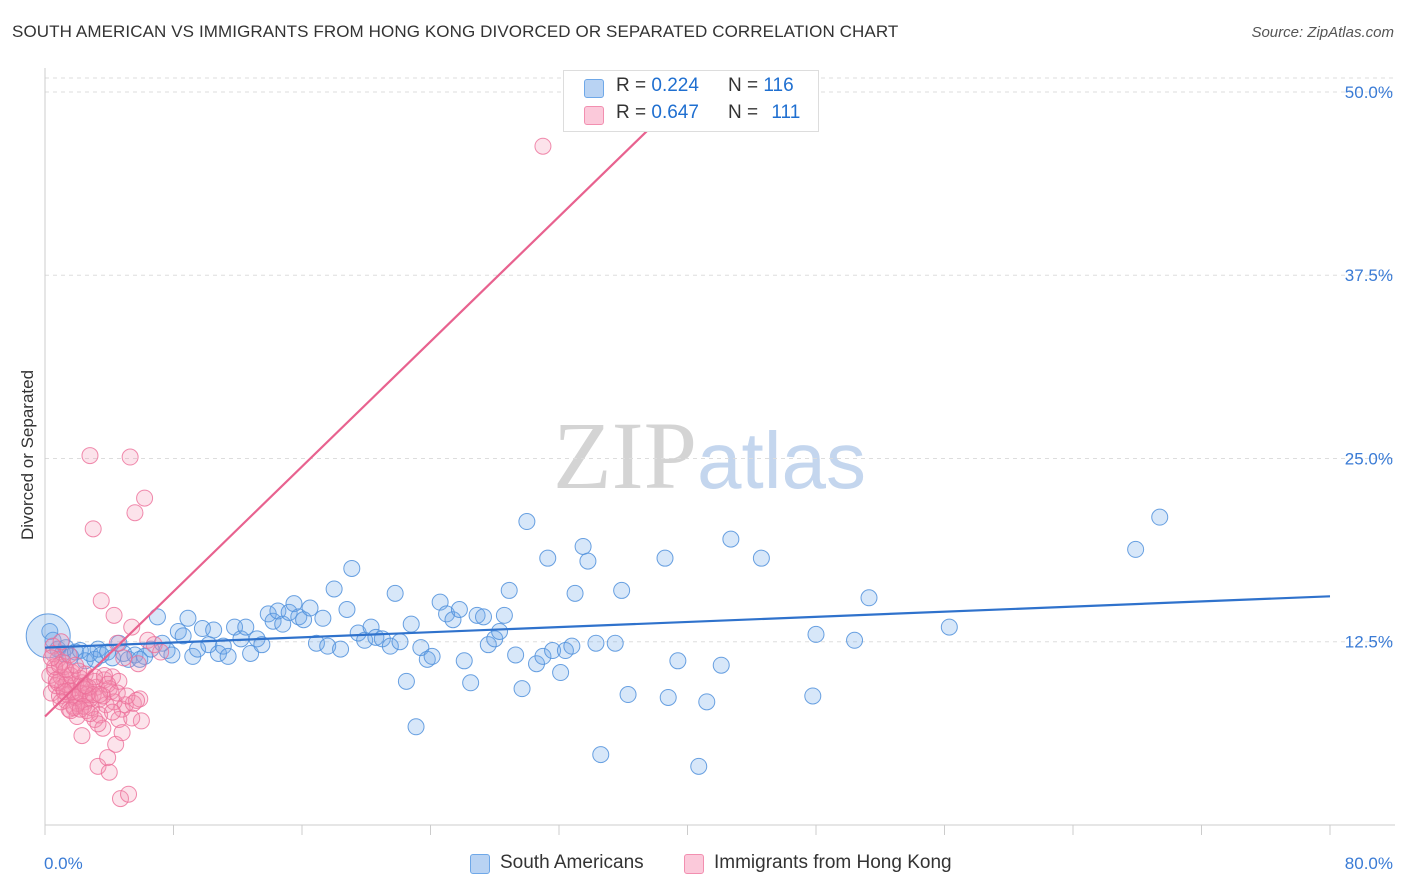 The height and width of the screenshot is (892, 1406). Describe the element at coordinates (1369, 863) in the screenshot. I see `x-tick-label: 80.0%` at that location.